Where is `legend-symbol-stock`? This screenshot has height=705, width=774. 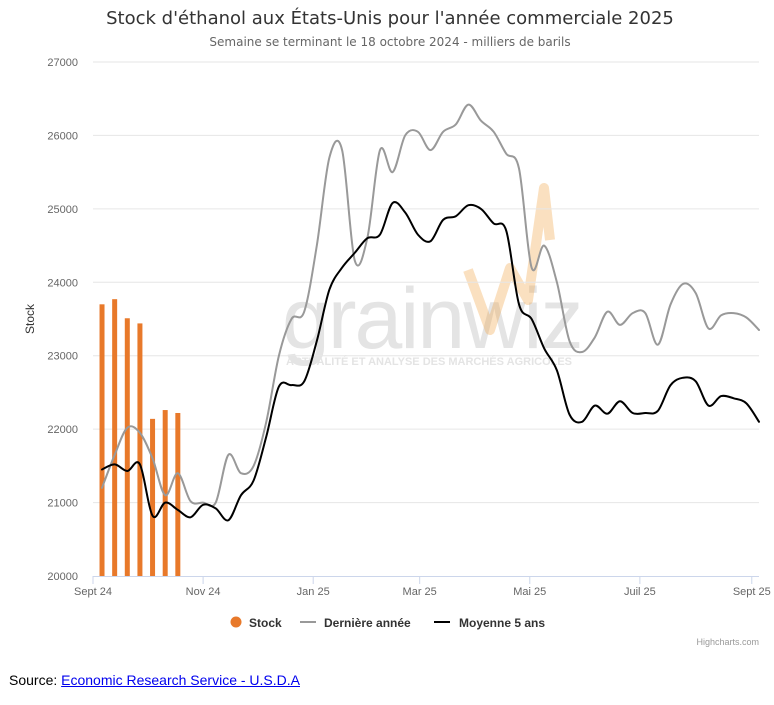 legend-symbol-stock is located at coordinates (236, 622).